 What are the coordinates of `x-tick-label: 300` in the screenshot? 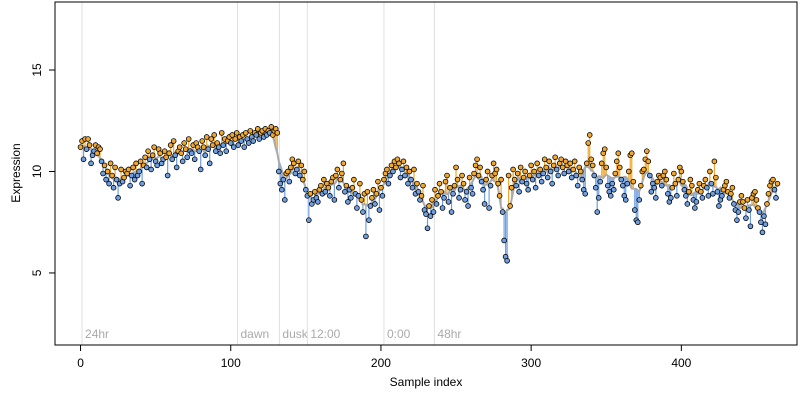 It's located at (531, 363).